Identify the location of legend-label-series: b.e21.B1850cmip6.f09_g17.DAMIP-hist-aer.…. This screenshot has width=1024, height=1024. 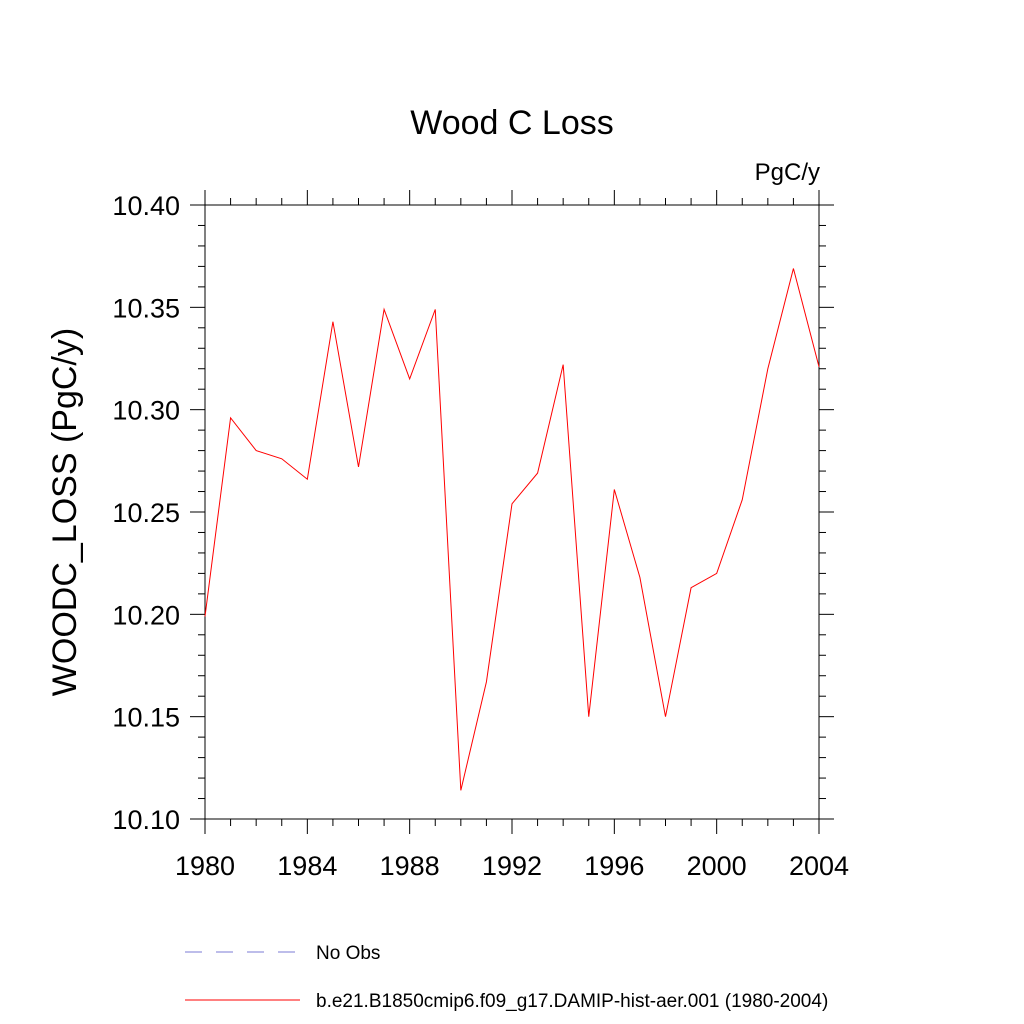
(572, 1001).